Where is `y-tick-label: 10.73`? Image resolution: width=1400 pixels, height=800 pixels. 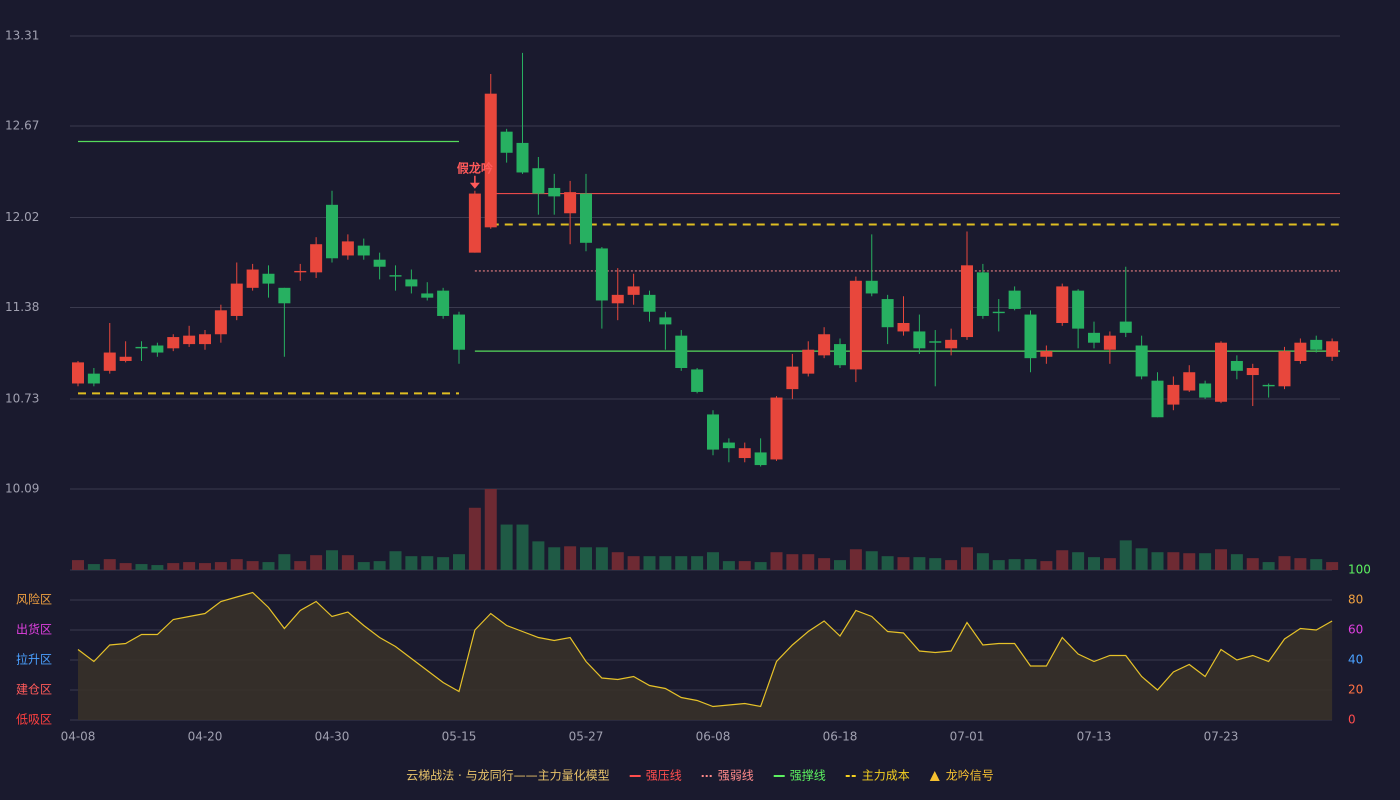 y-tick-label: 10.73 is located at coordinates (22, 398).